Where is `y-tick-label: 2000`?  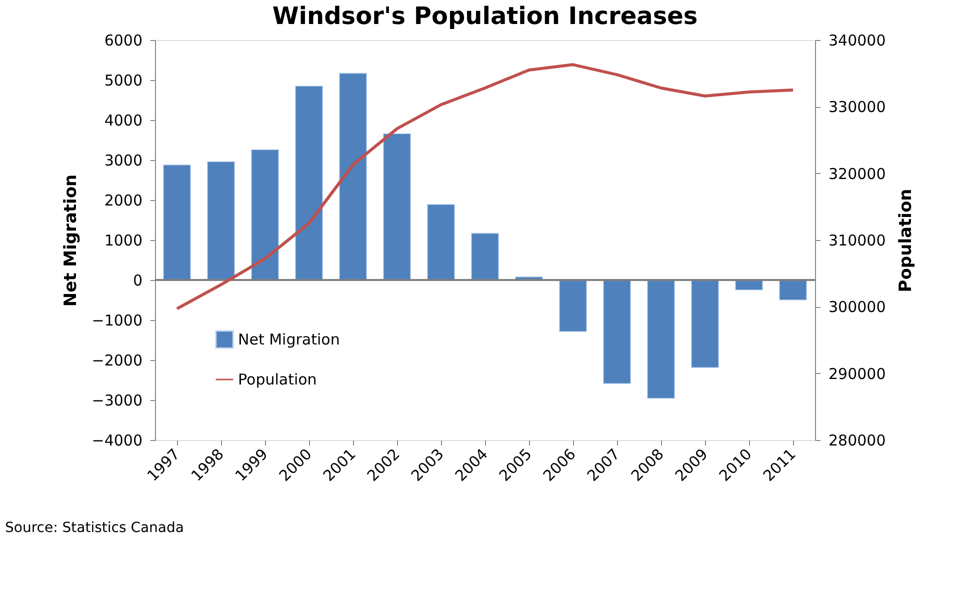 y-tick-label: 2000 is located at coordinates (123, 201).